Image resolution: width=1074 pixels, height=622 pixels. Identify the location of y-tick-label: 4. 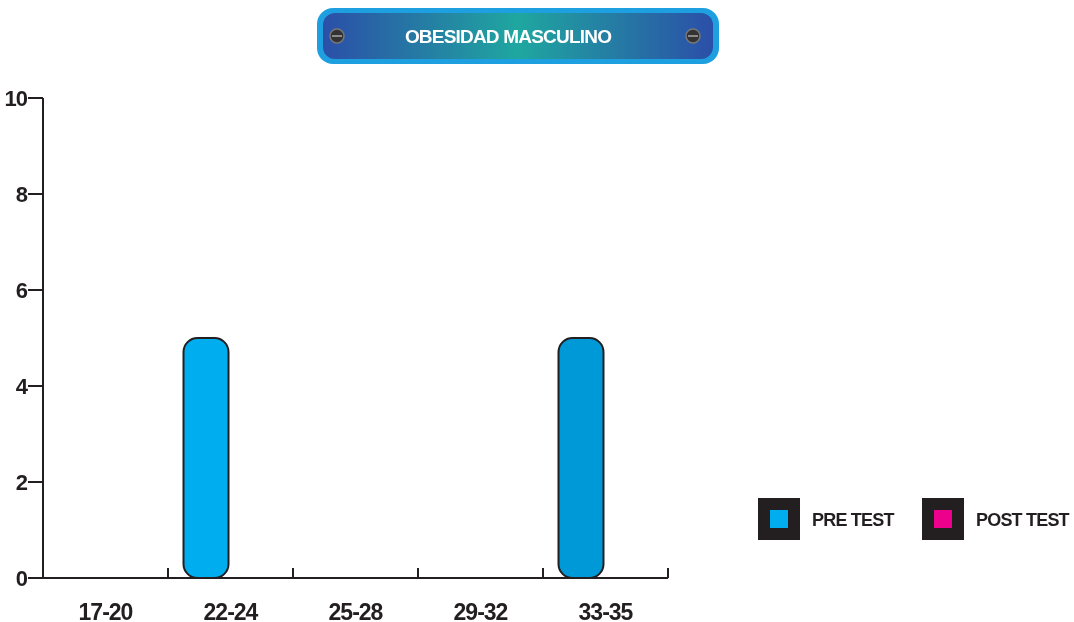
(22, 386).